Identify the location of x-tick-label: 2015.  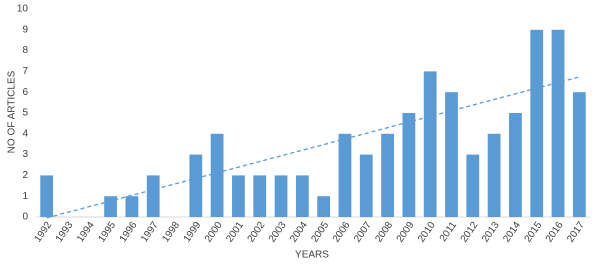
(534, 232).